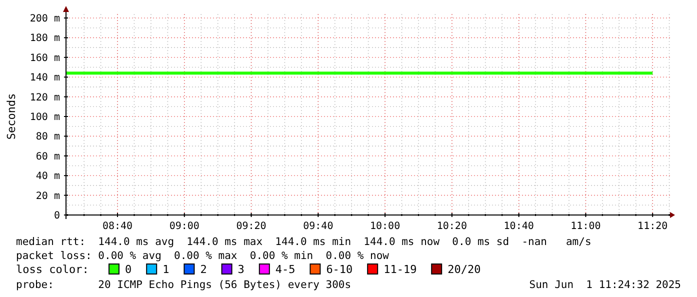 The height and width of the screenshot is (297, 697). What do you see at coordinates (48, 137) in the screenshot?
I see `y-tick-label: 80 m` at bounding box center [48, 137].